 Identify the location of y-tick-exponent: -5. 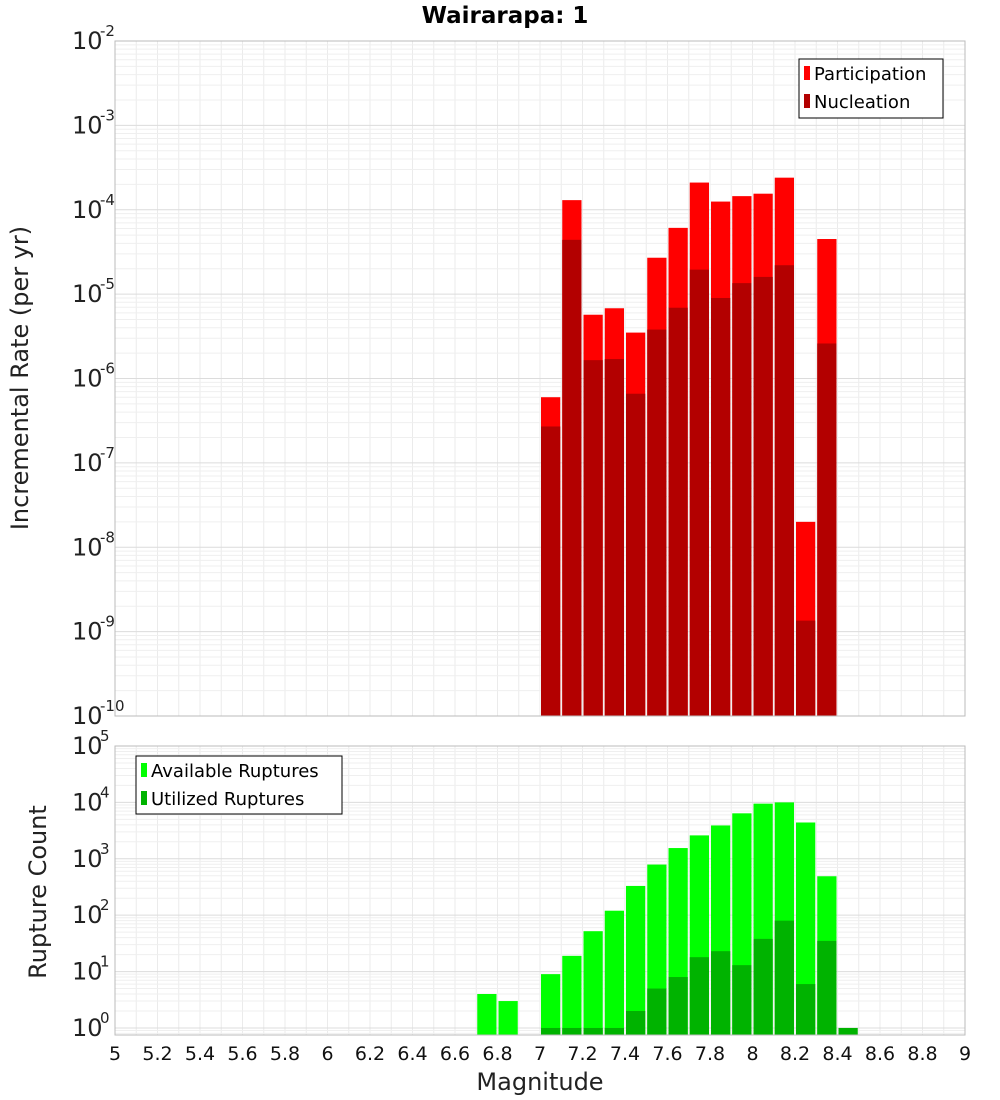
(107, 284).